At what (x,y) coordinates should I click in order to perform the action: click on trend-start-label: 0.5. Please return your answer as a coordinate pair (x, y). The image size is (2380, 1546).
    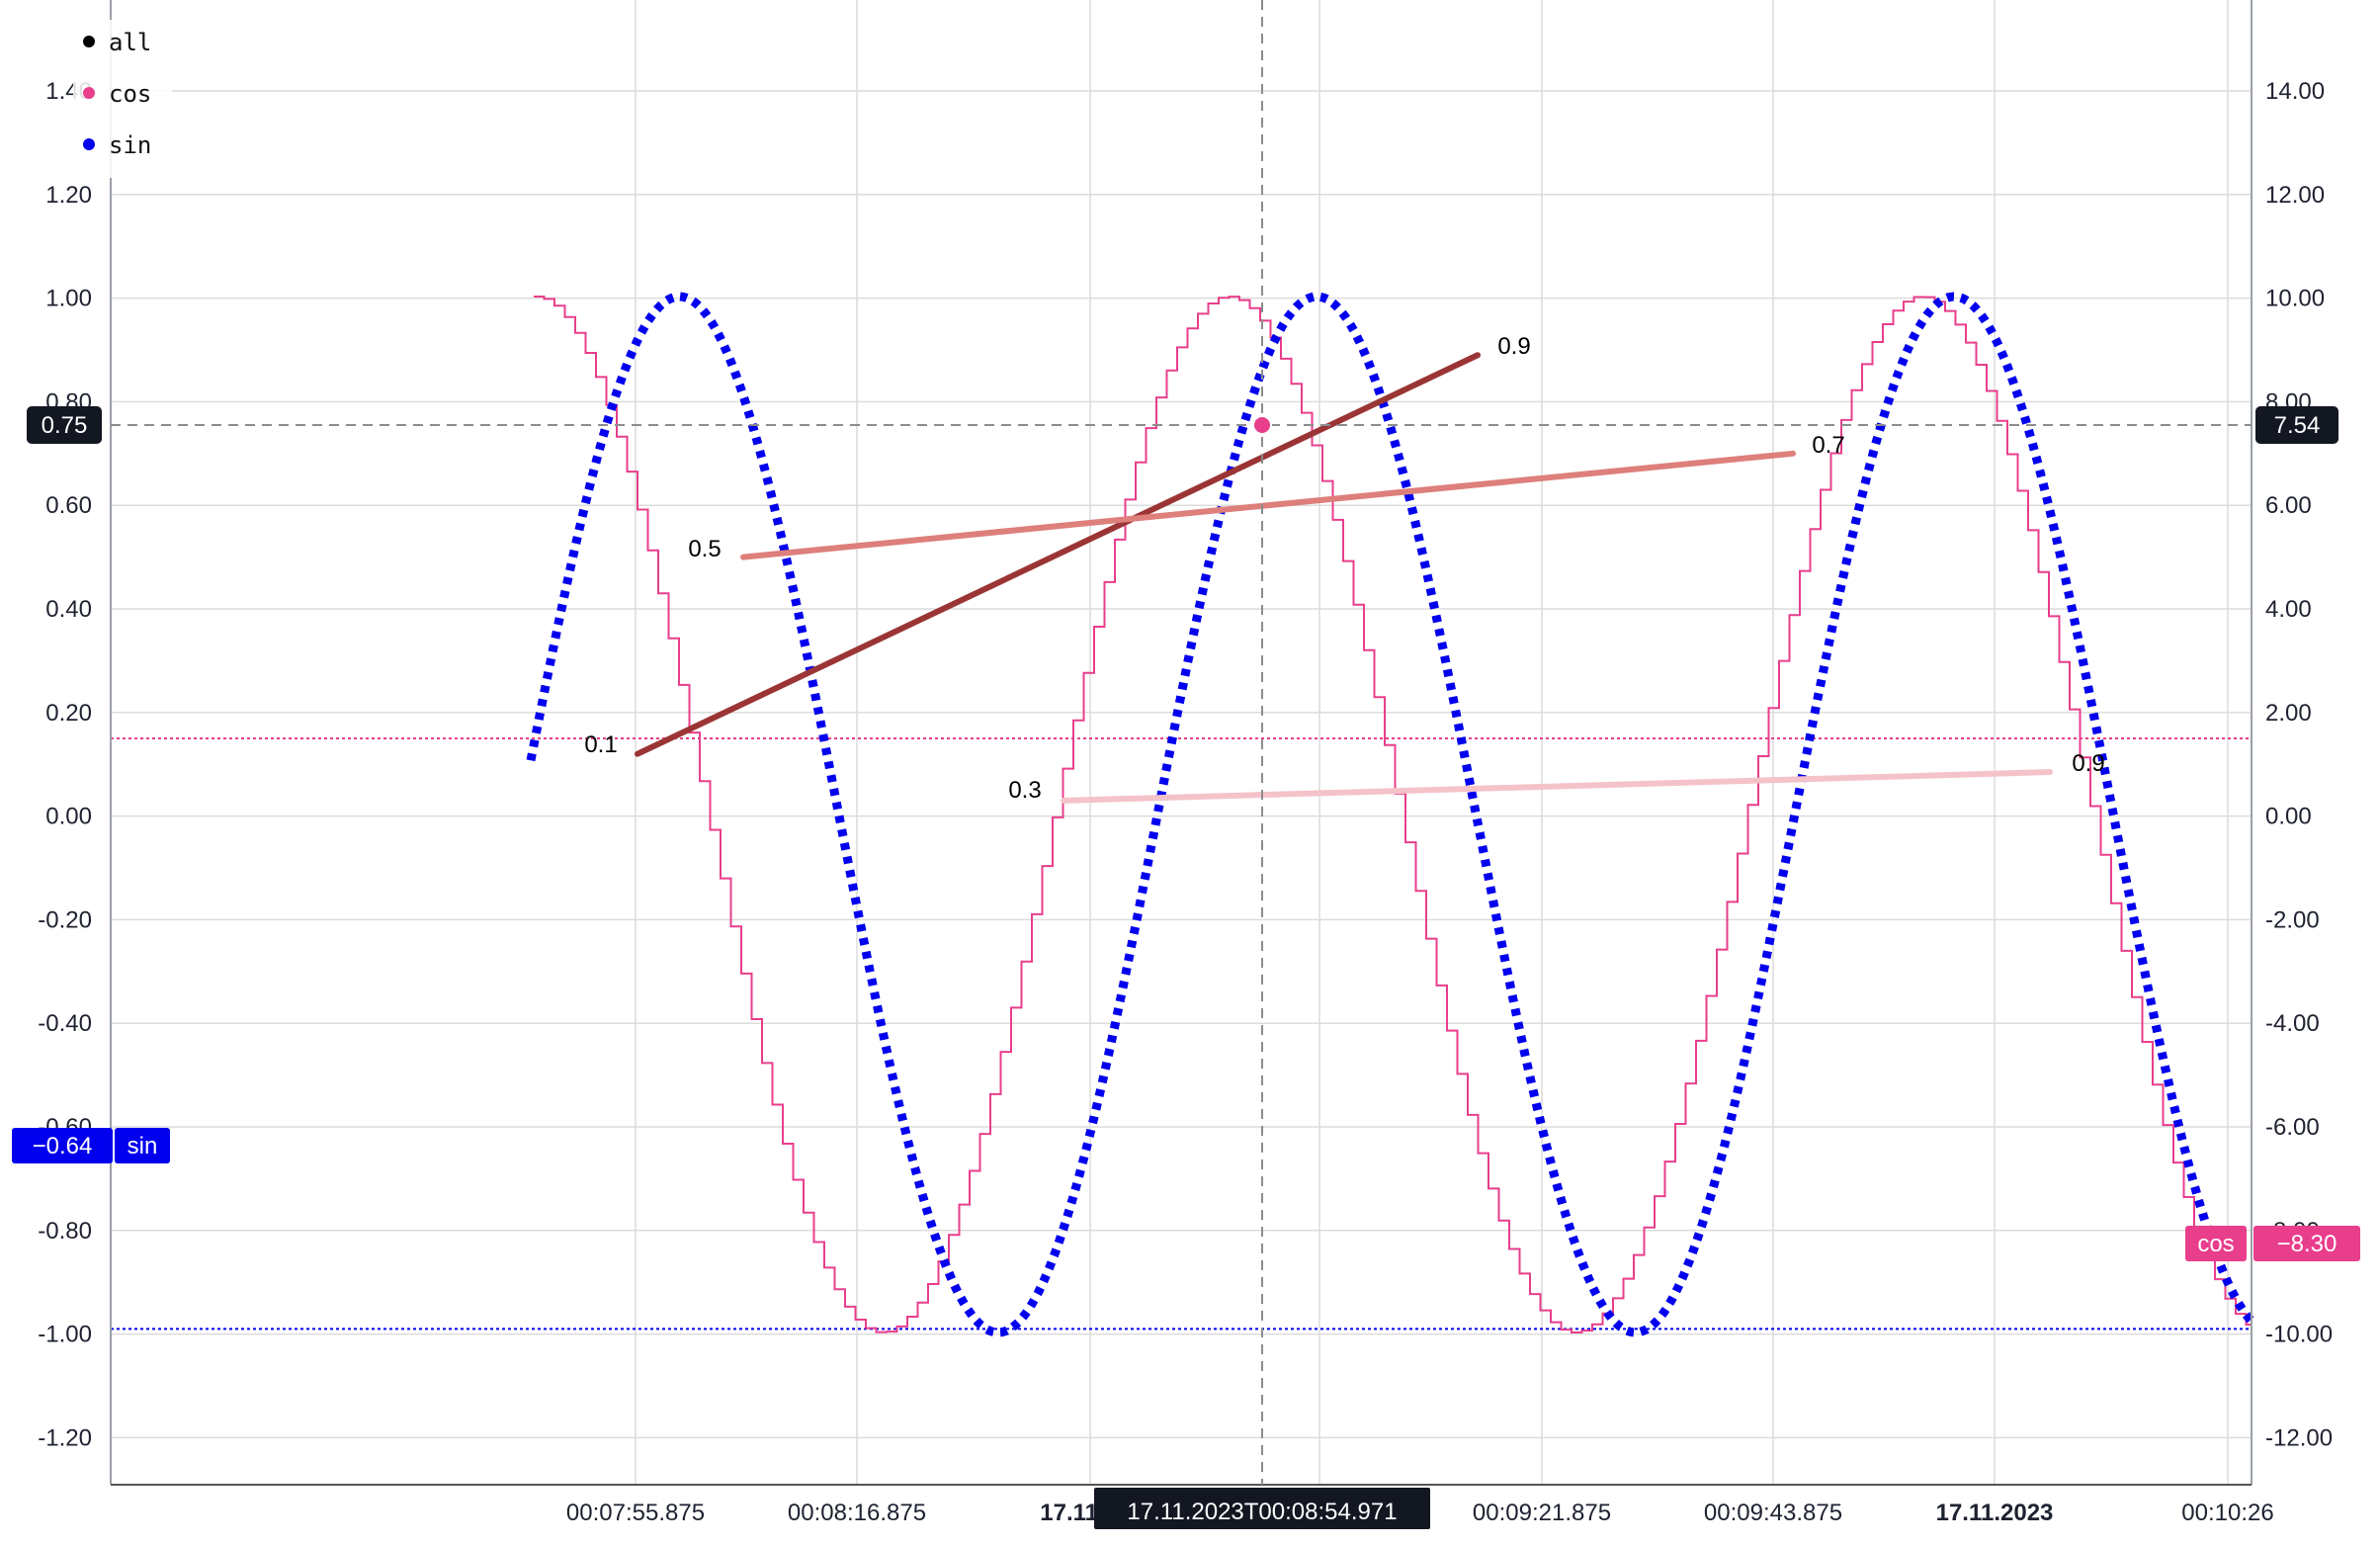
    Looking at the image, I should click on (704, 549).